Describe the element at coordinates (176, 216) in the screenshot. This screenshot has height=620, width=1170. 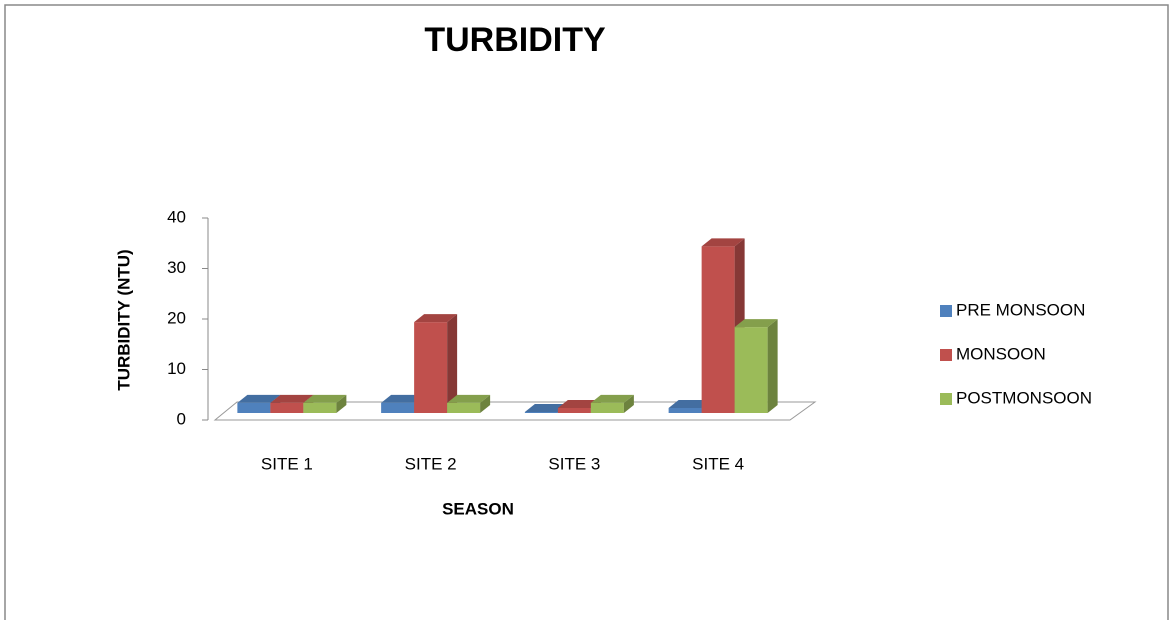
I see `y-tick-label: 40` at that location.